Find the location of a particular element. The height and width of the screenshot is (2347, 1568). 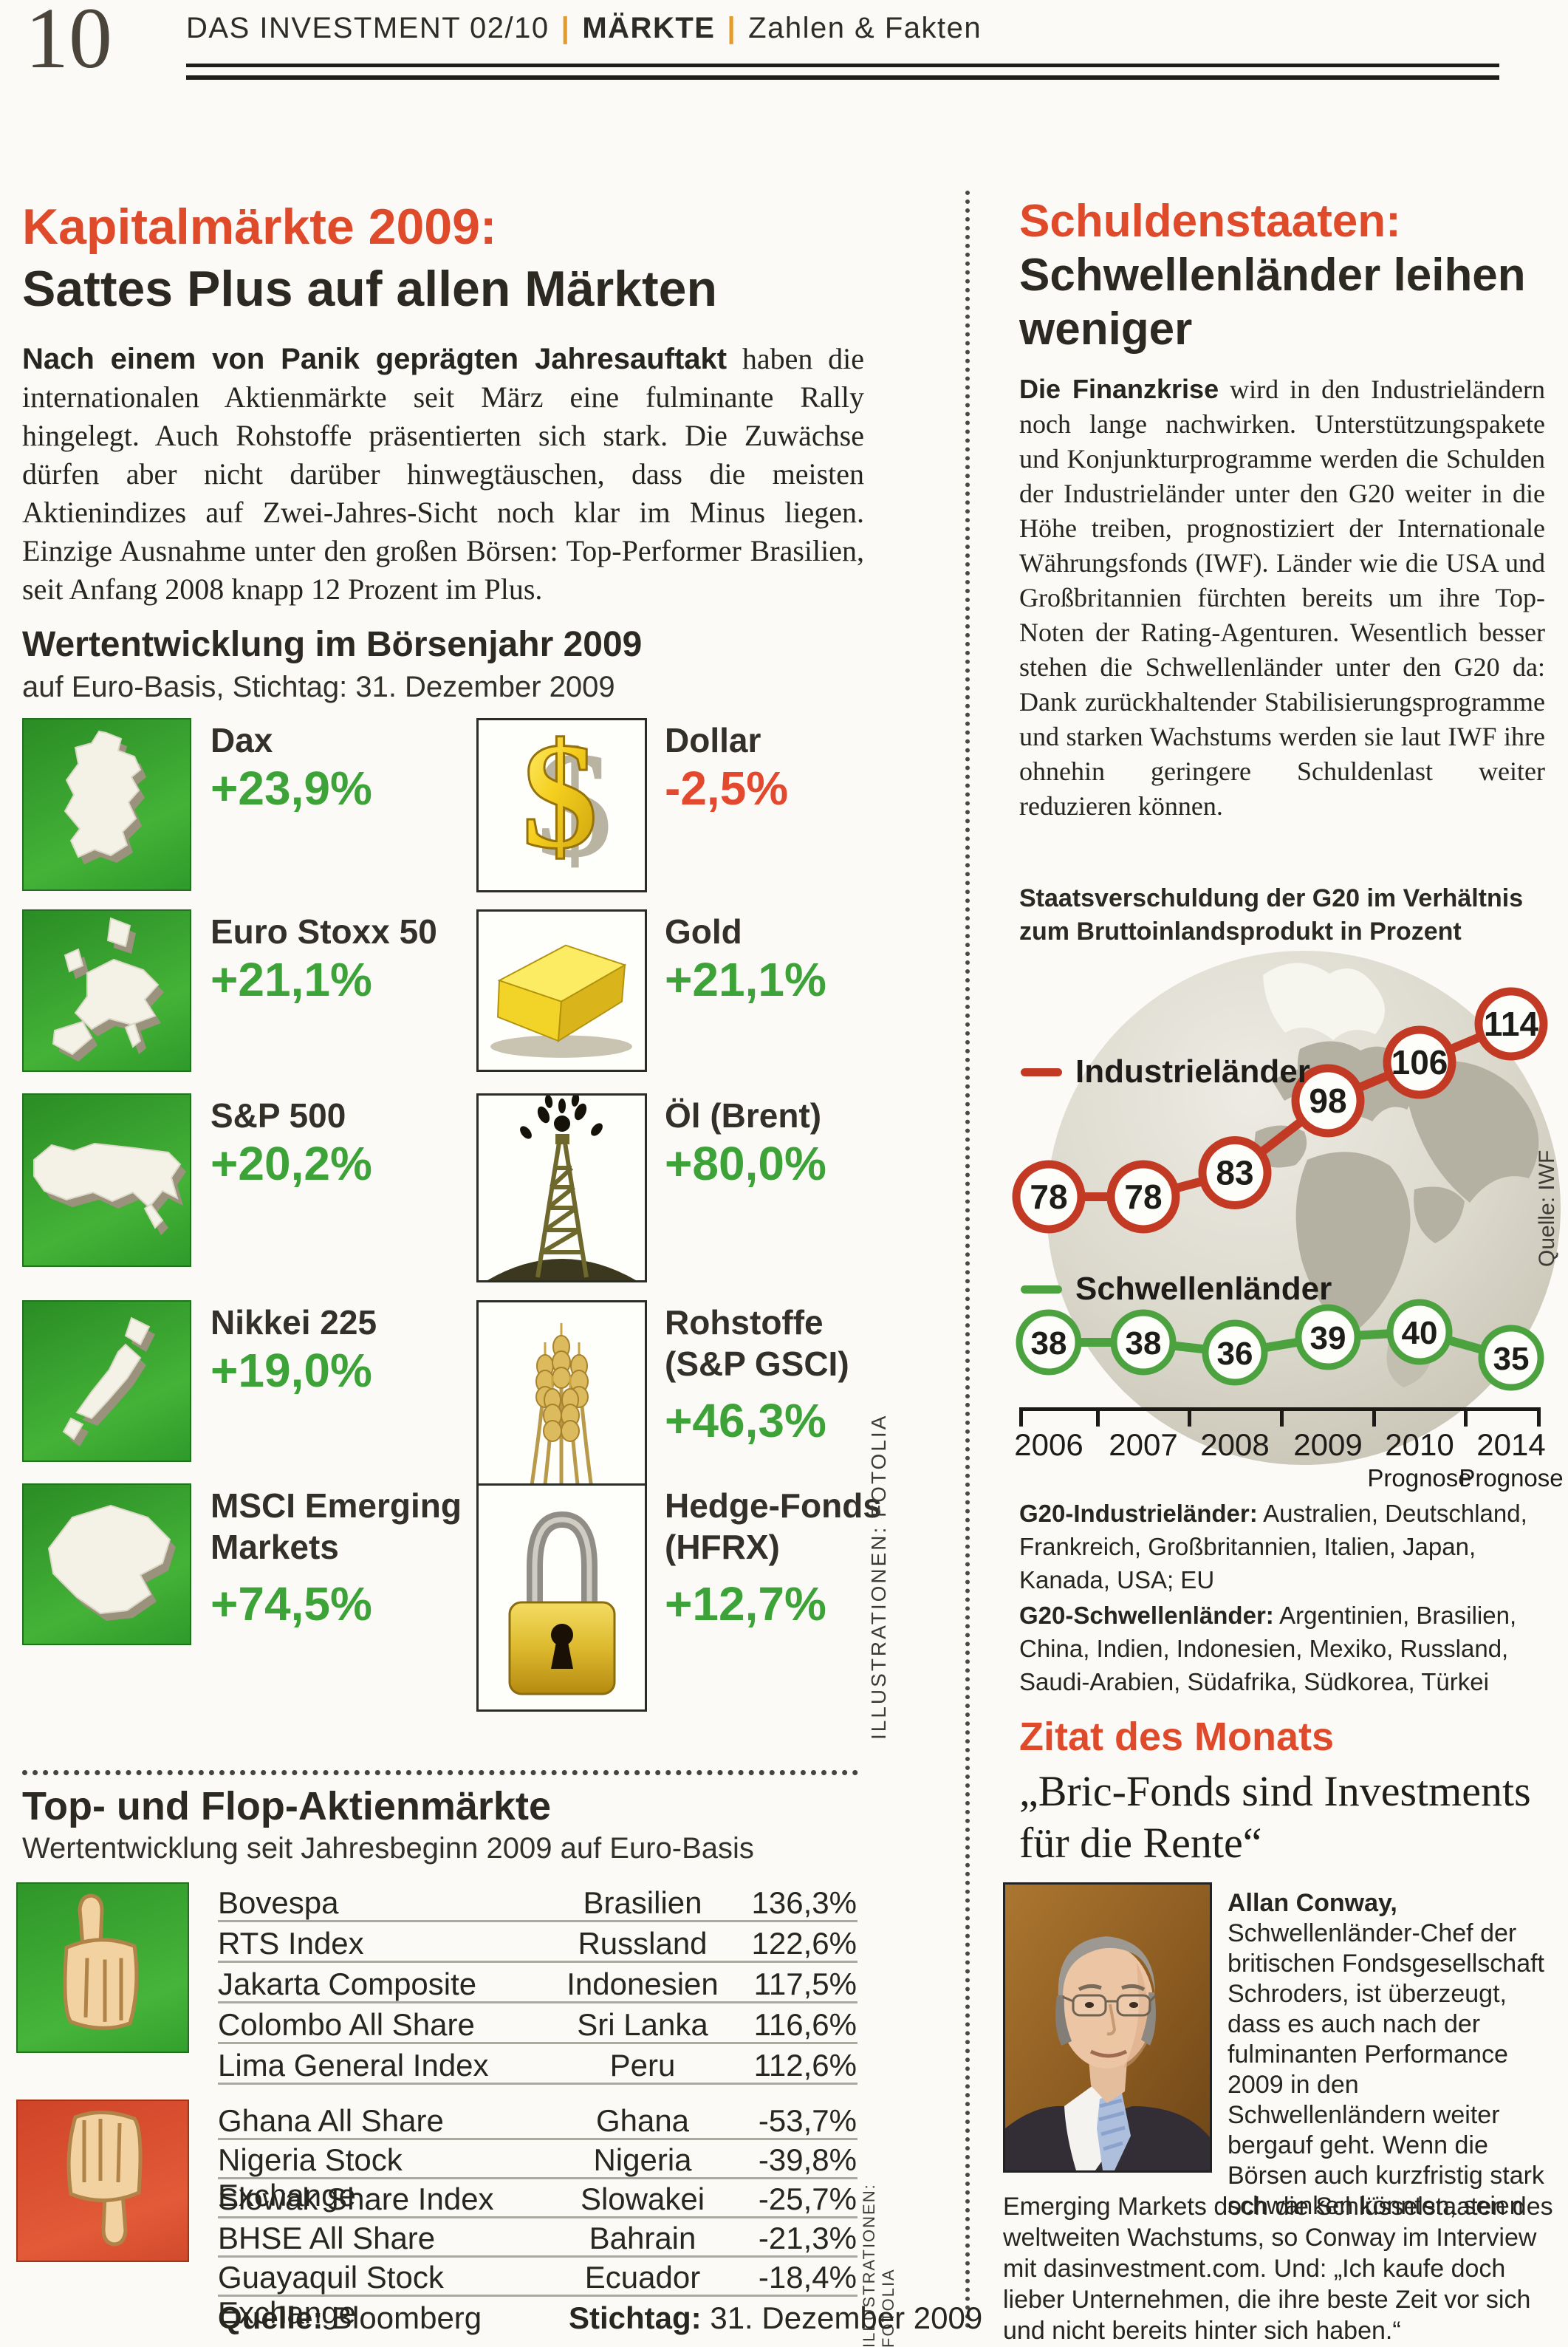

gold-bar-icon is located at coordinates (561, 990).